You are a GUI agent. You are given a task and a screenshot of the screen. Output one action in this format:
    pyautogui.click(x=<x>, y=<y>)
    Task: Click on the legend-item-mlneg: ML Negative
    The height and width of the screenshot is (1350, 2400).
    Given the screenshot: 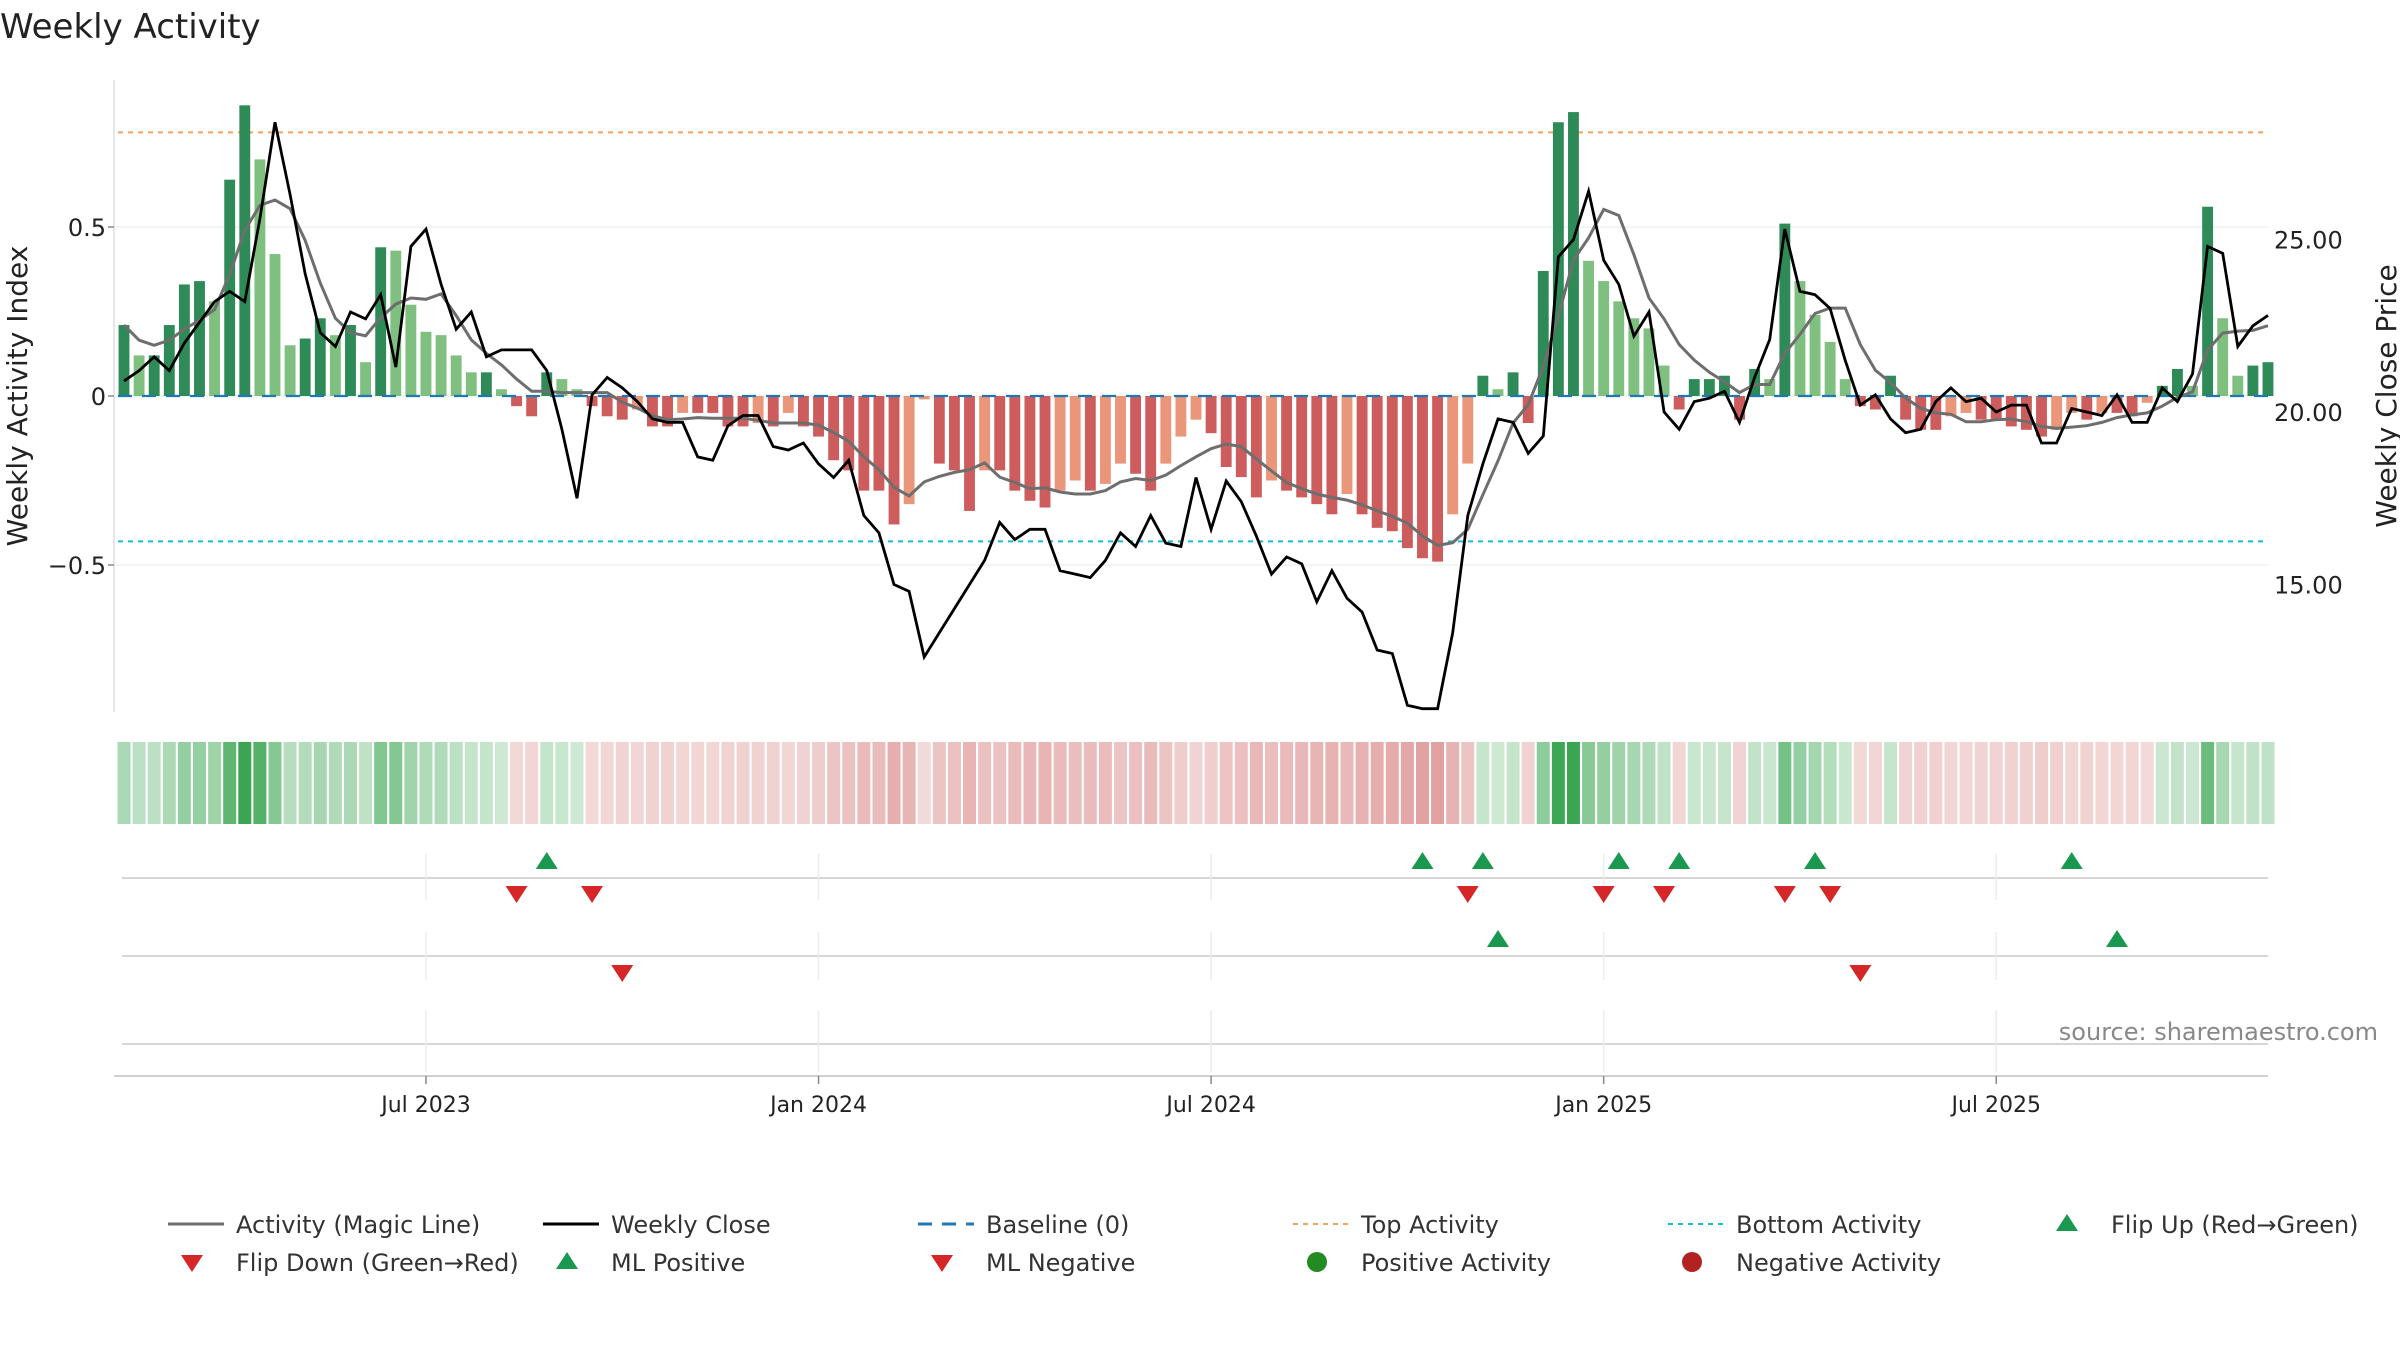 What is the action you would take?
    pyautogui.click(x=1033, y=1263)
    